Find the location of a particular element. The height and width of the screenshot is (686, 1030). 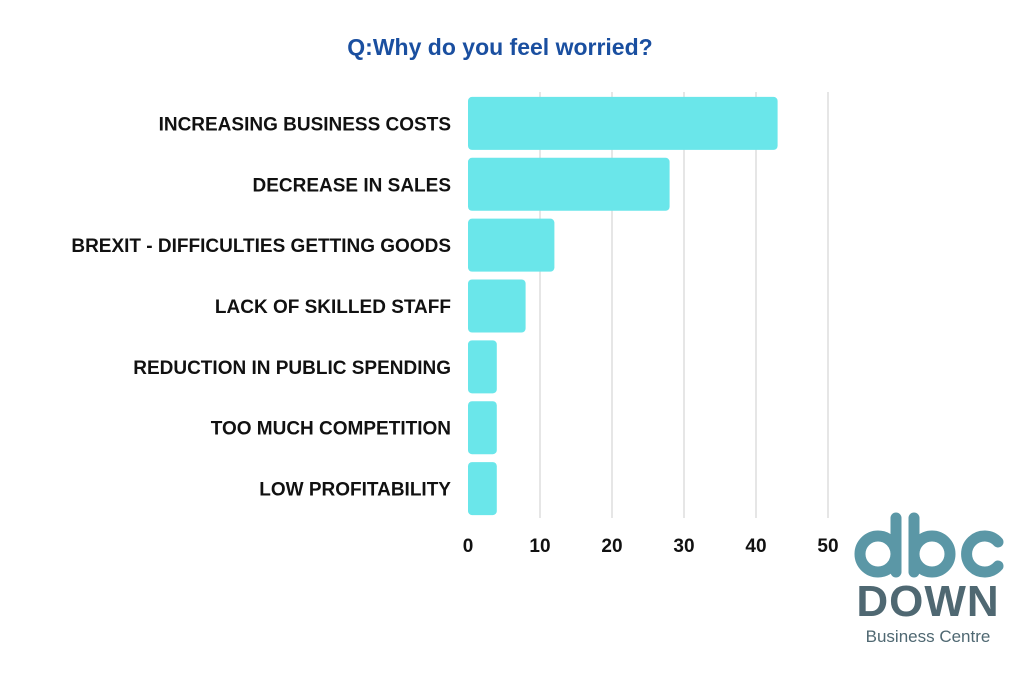

category-label: BREXIT - DIFFICULTIES GETTING GOODS is located at coordinates (261, 246).